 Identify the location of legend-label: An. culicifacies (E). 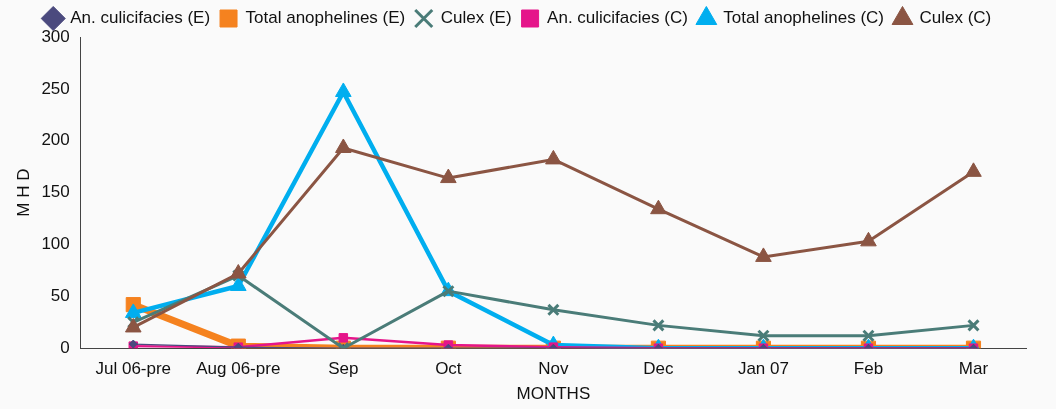
(140, 18).